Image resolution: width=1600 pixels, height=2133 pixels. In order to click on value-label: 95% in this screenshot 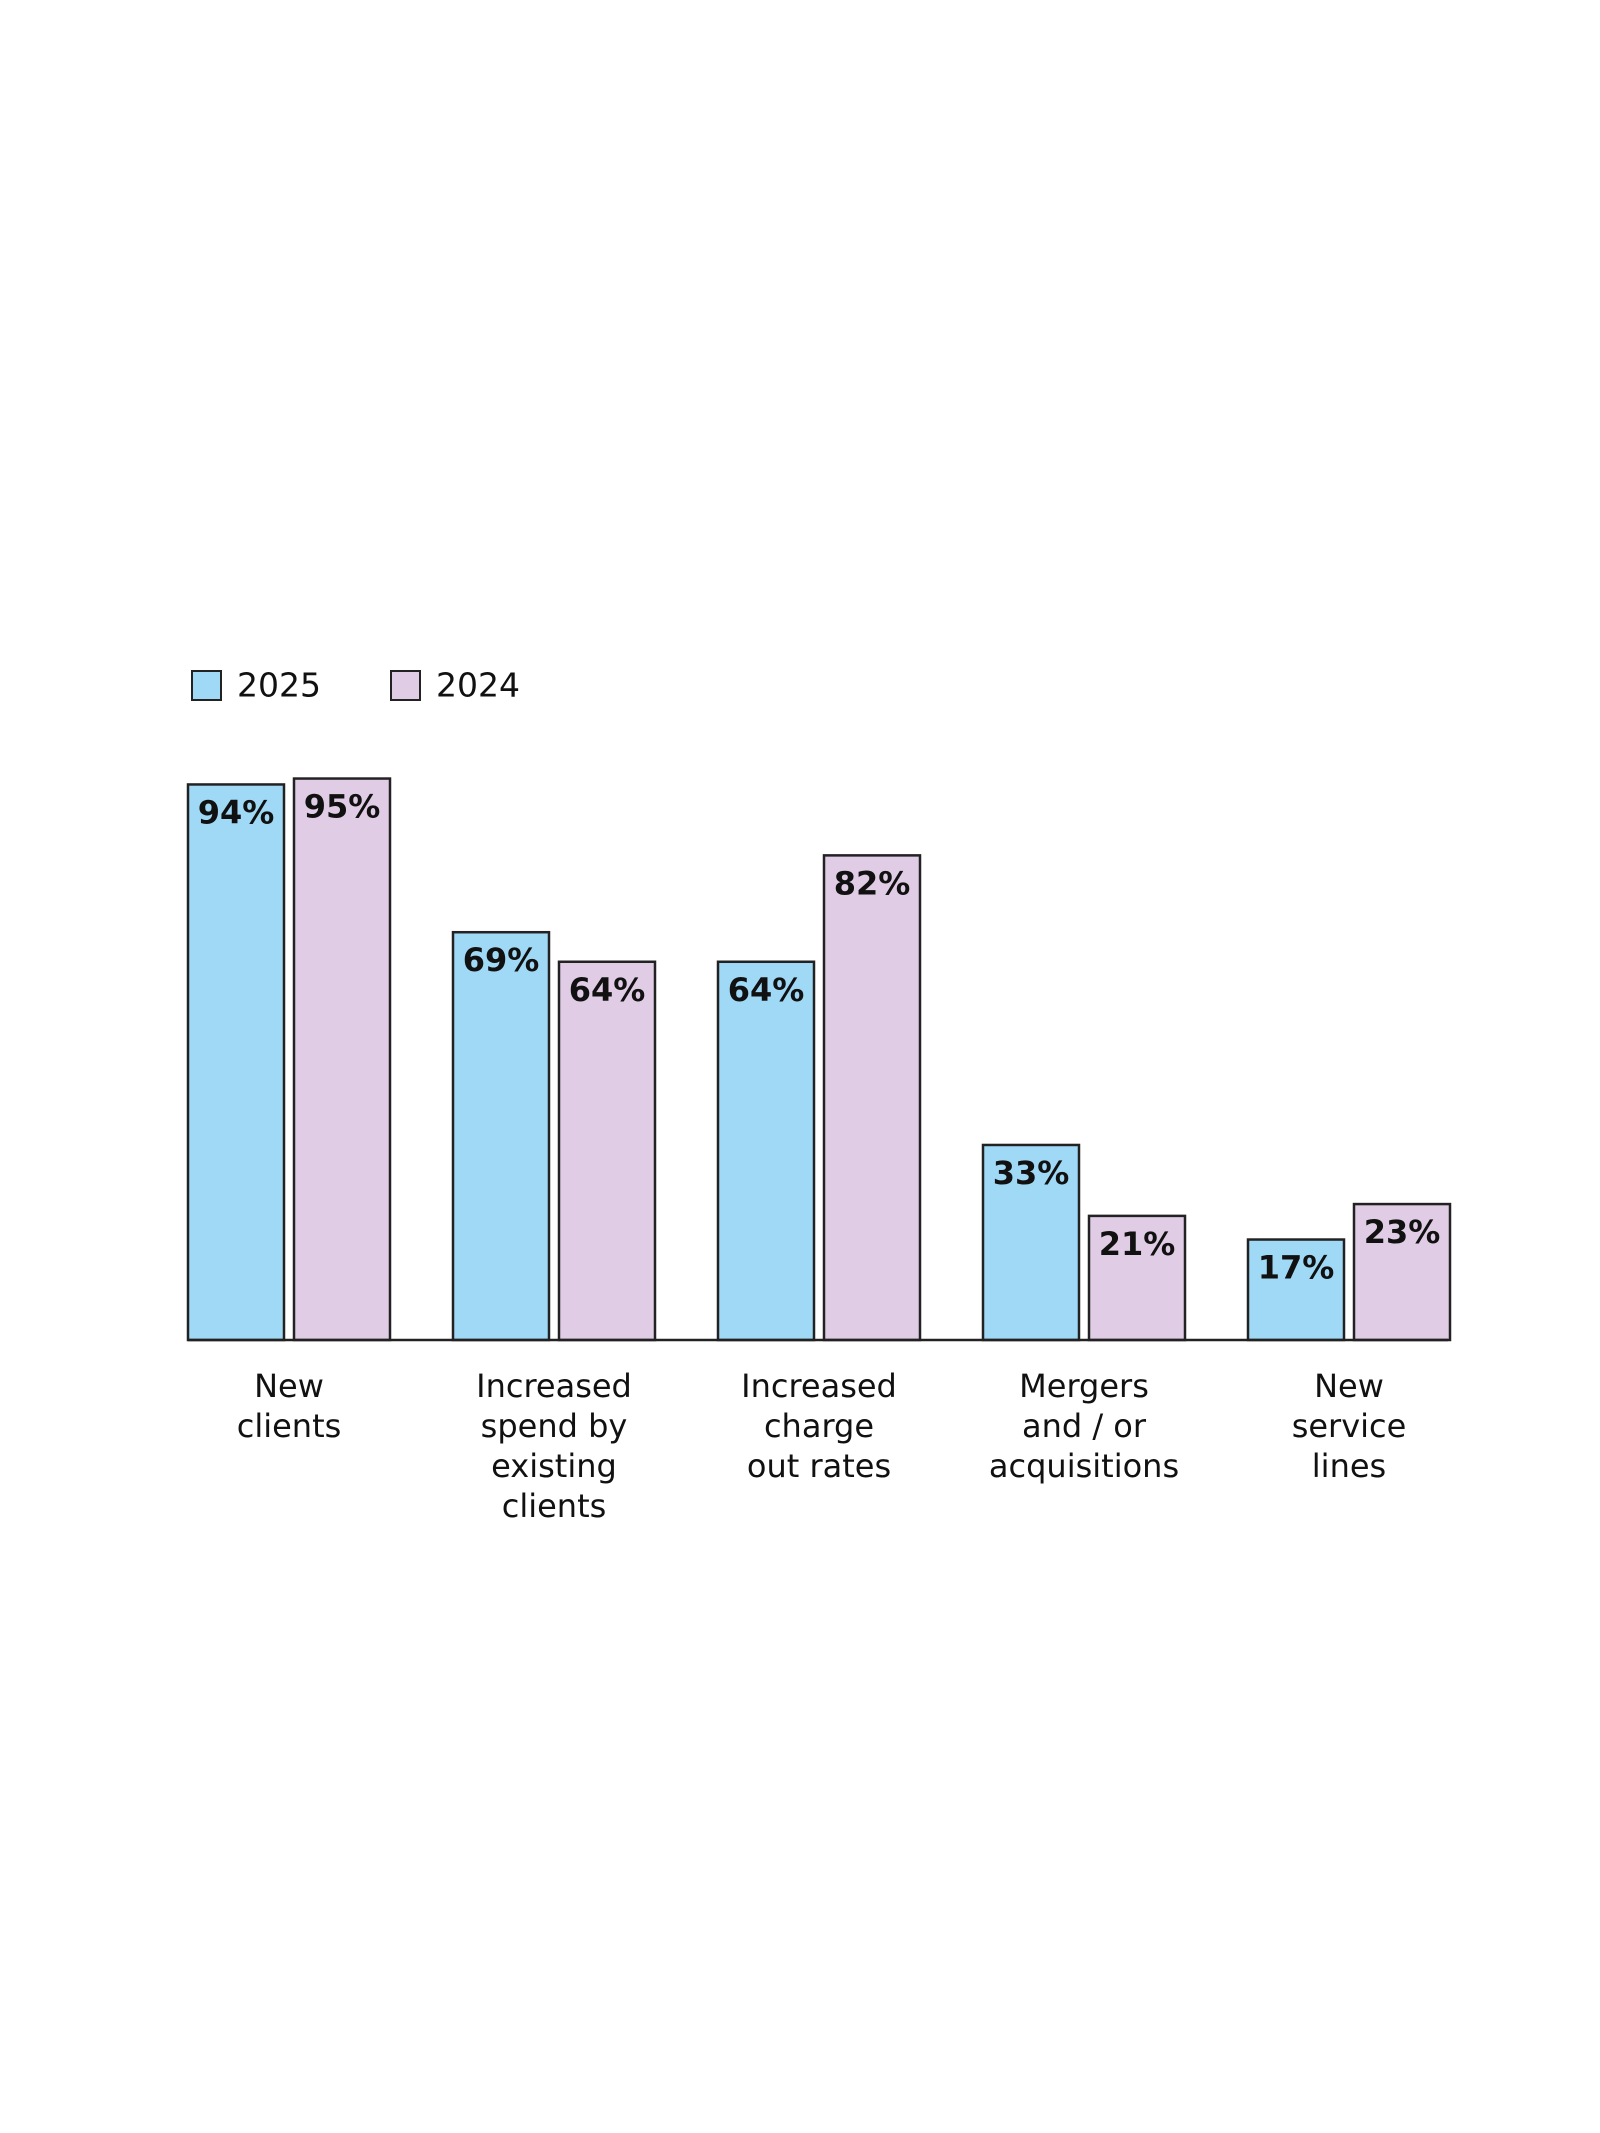, I will do `click(342, 807)`.